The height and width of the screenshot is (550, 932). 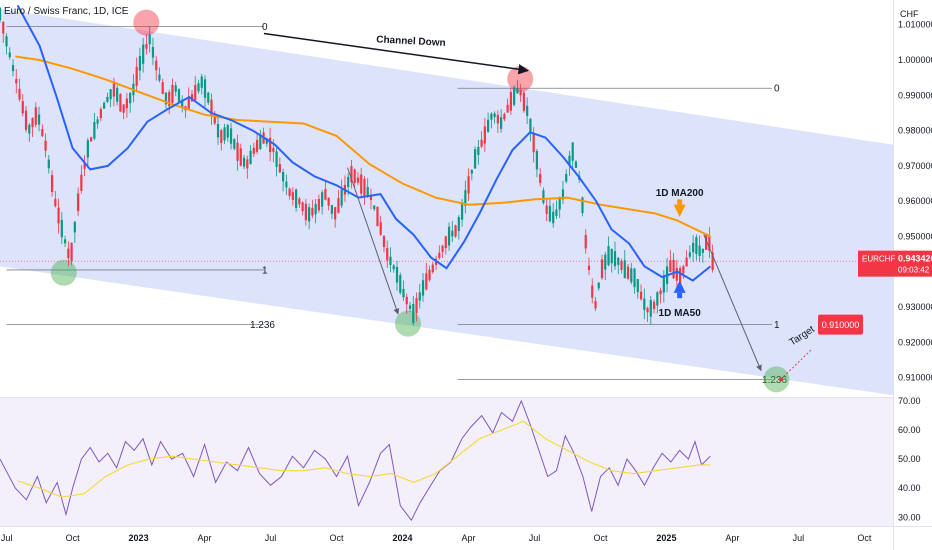 What do you see at coordinates (373, 241) in the screenshot?
I see `decline-arrow` at bounding box center [373, 241].